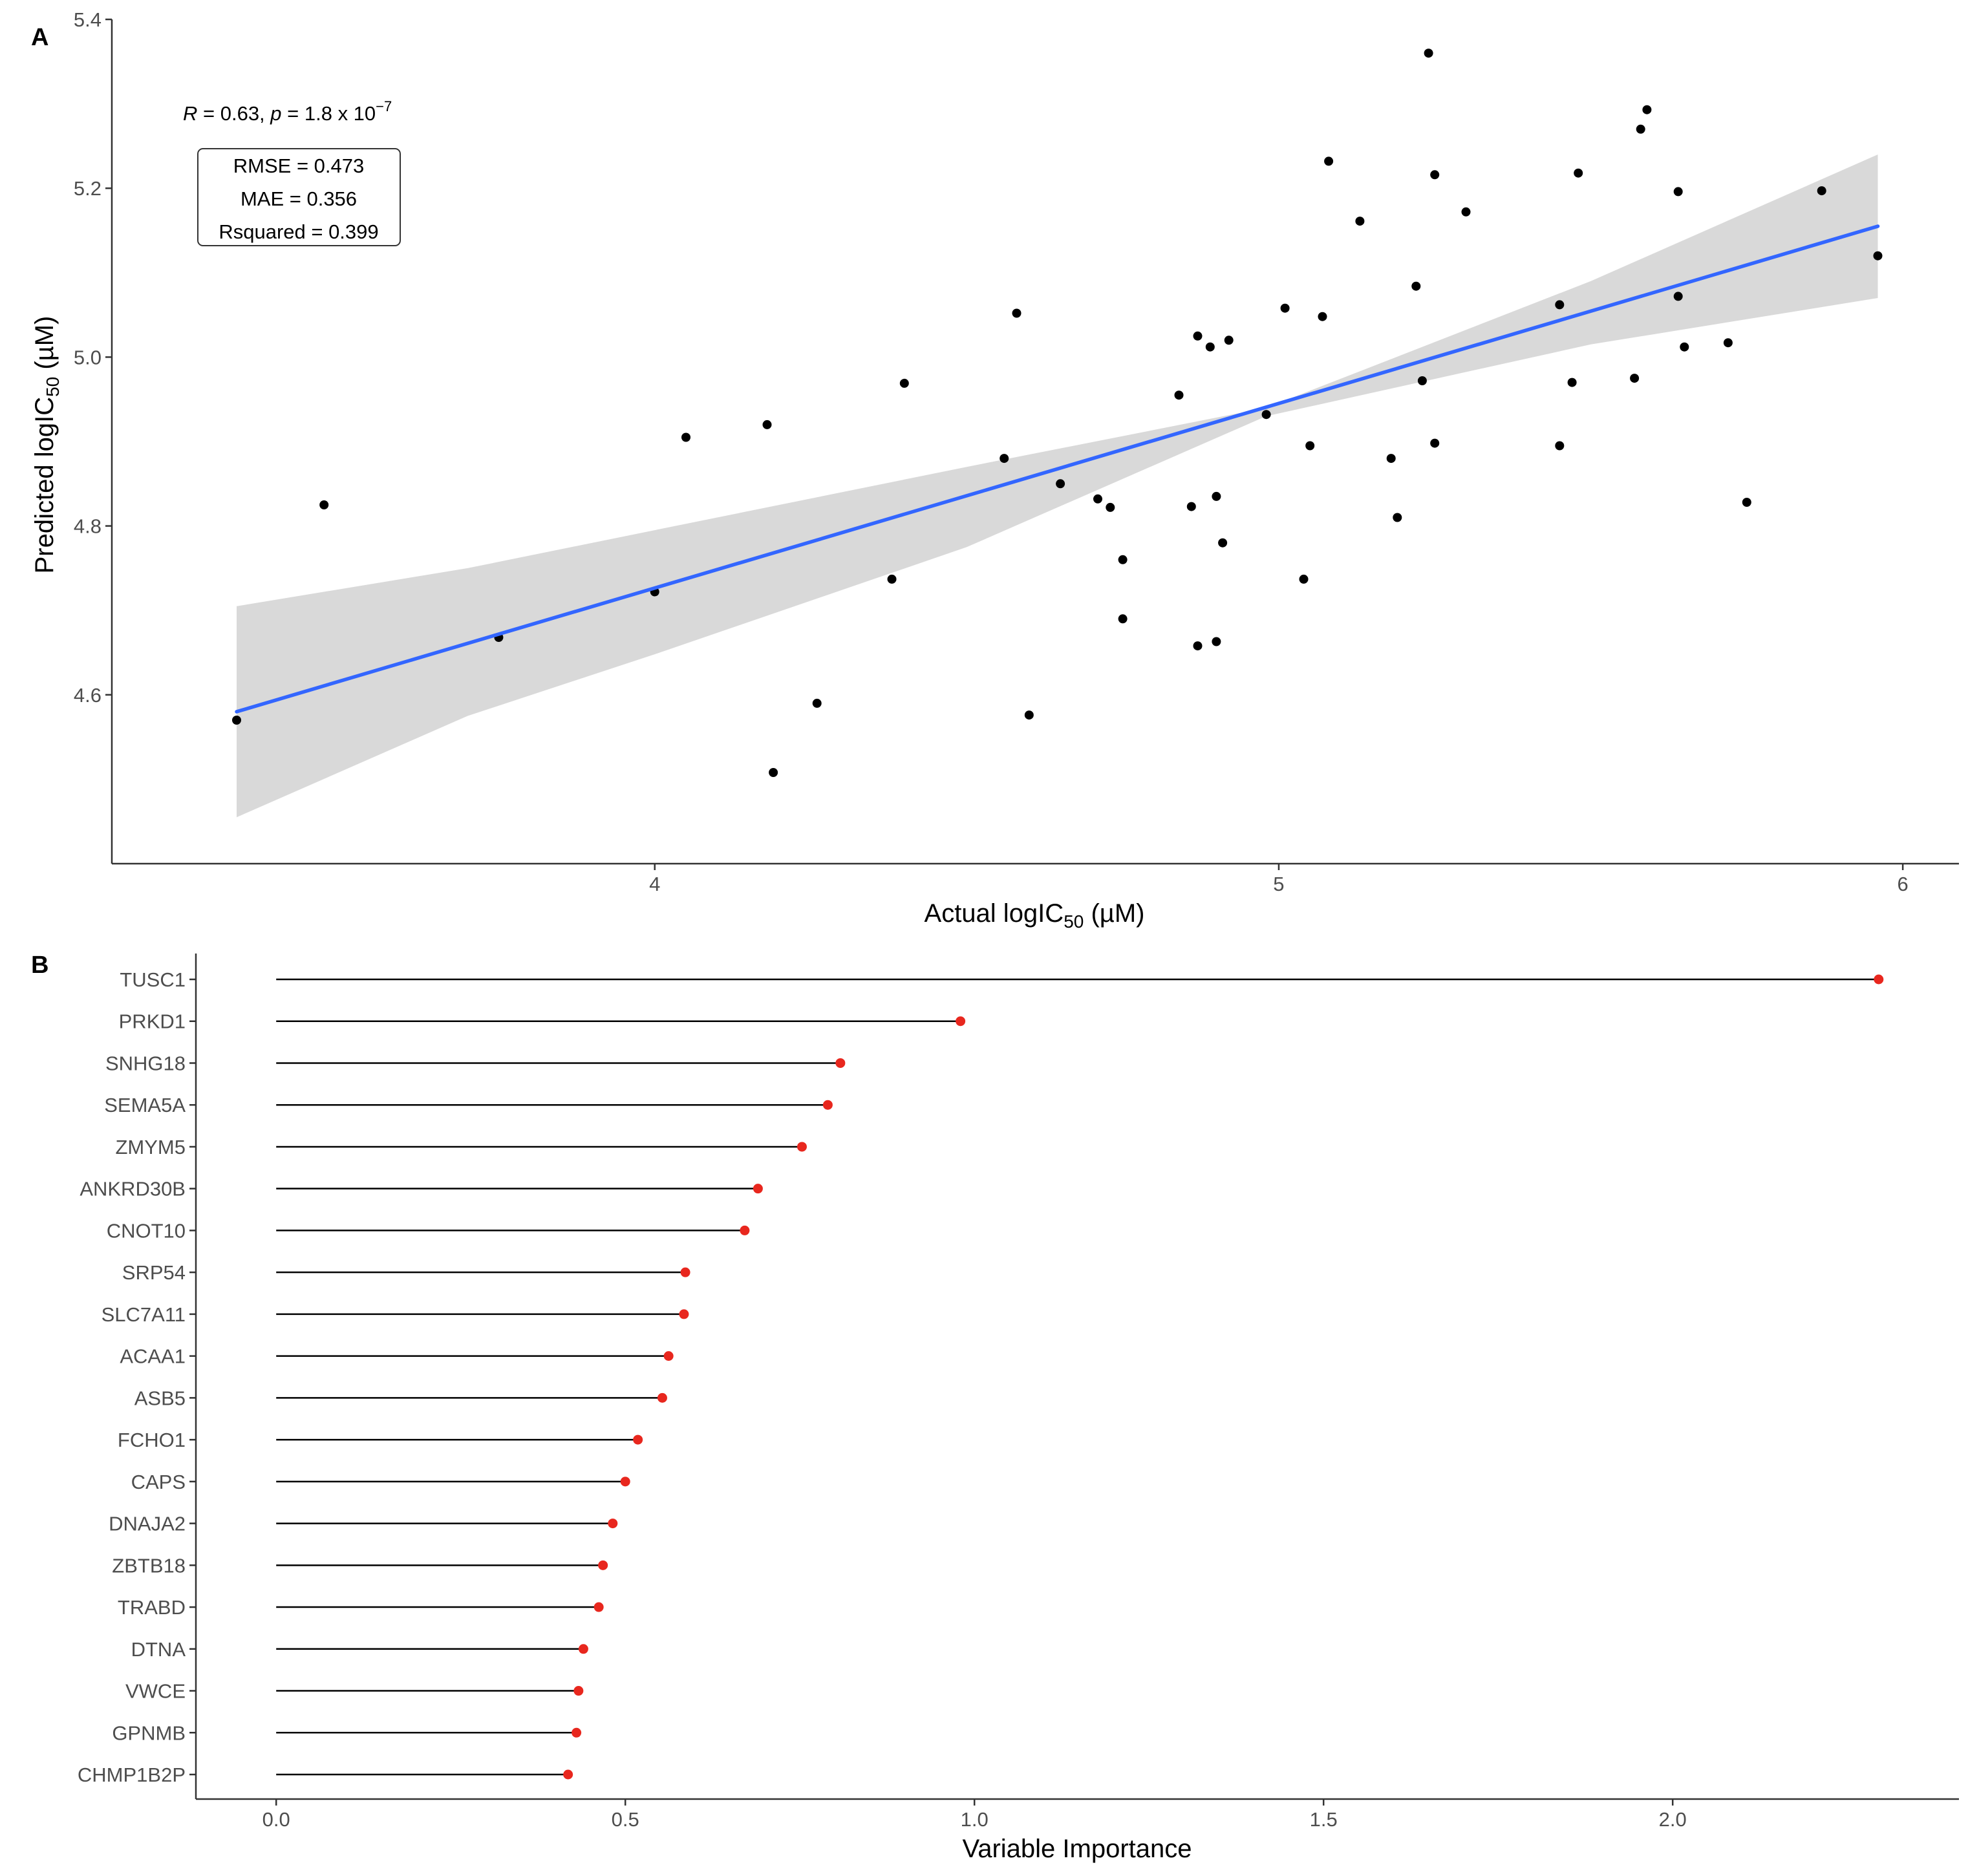 The image size is (1979, 1876). Describe the element at coordinates (613, 1524) in the screenshot. I see `lollipop-point-DNAJA2` at that location.